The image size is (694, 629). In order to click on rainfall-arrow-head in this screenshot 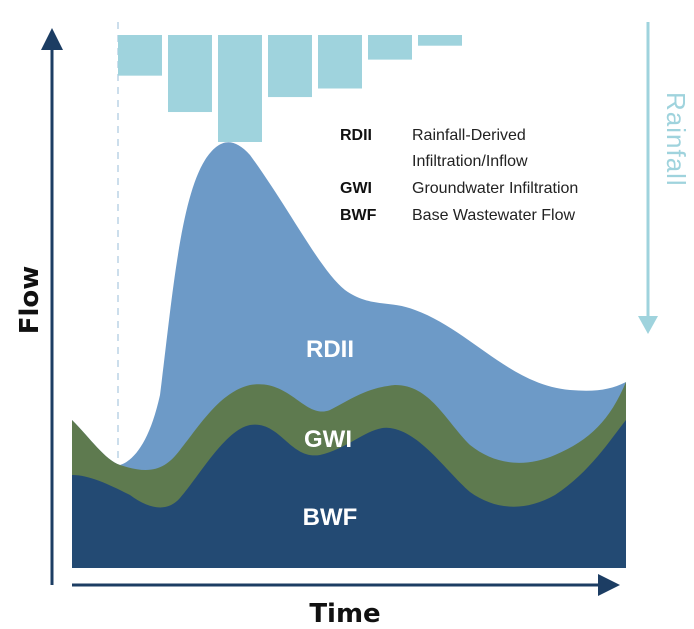, I will do `click(648, 325)`.